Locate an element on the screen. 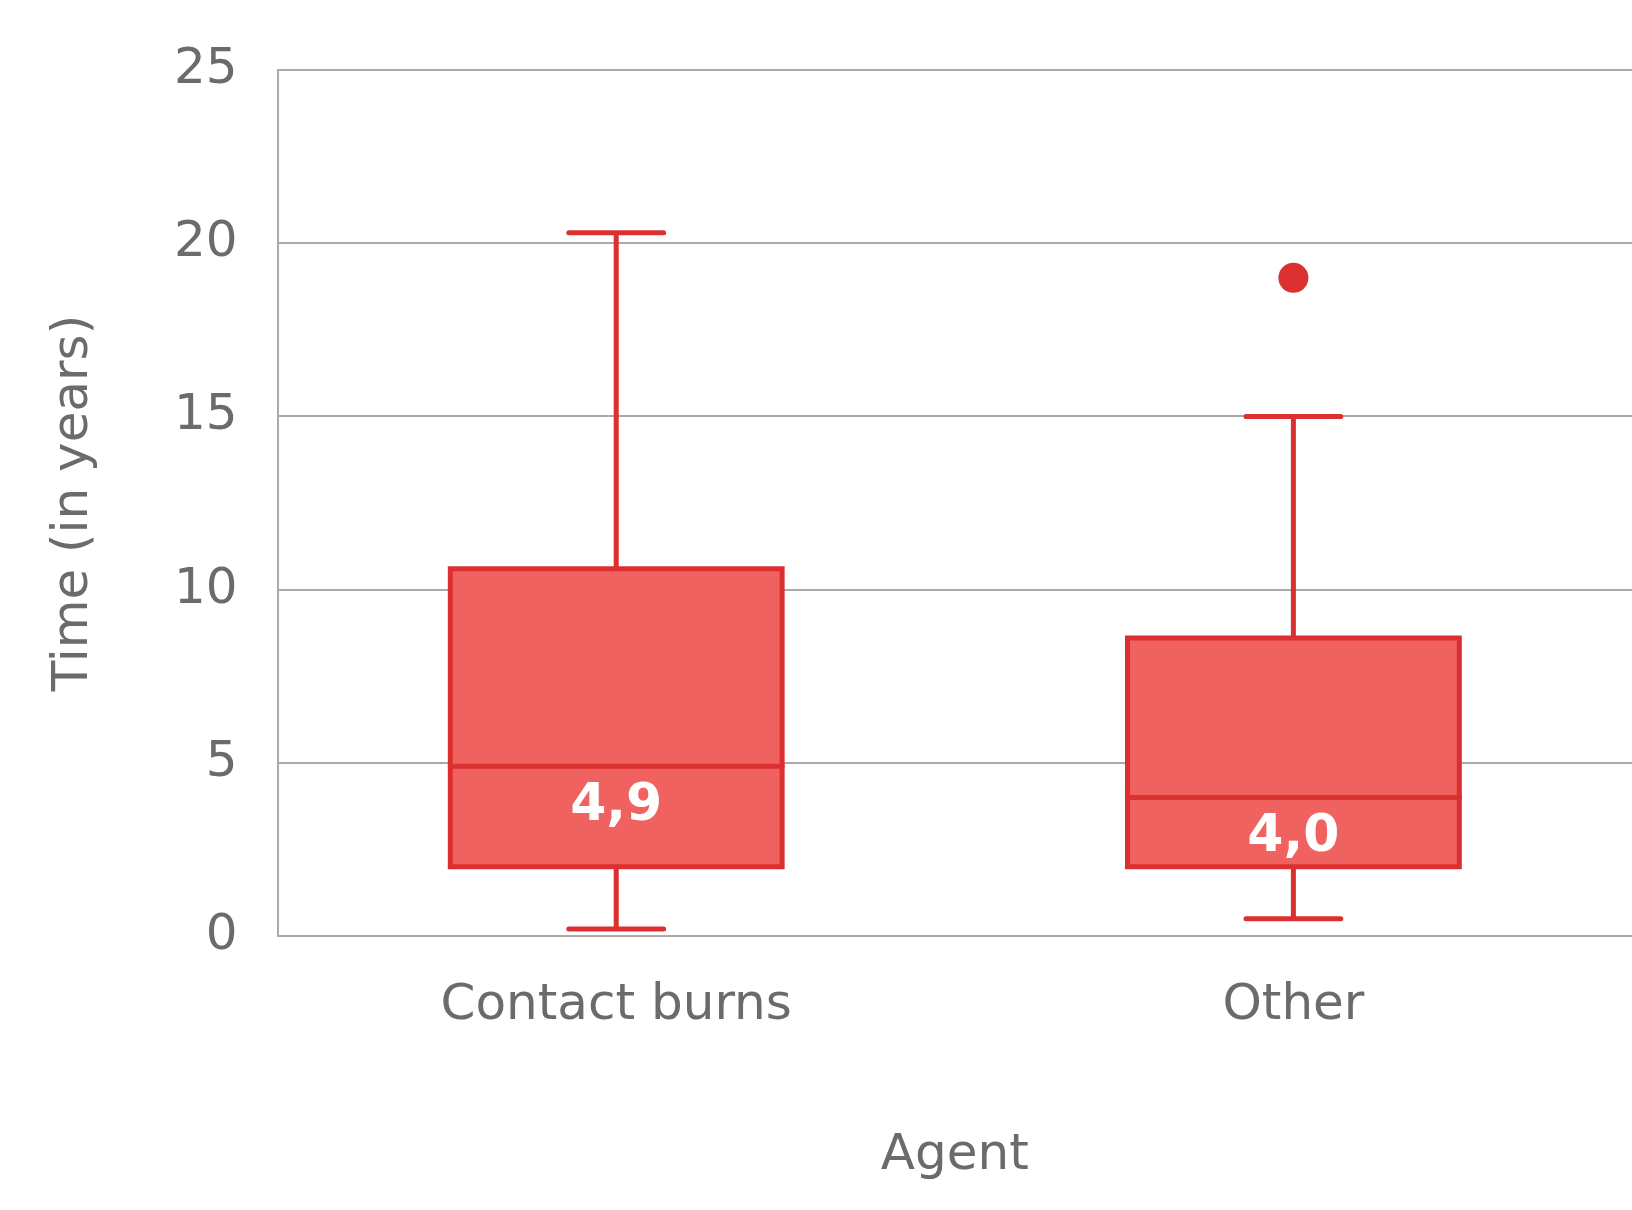  annotation: 4,9 is located at coordinates (616, 801).